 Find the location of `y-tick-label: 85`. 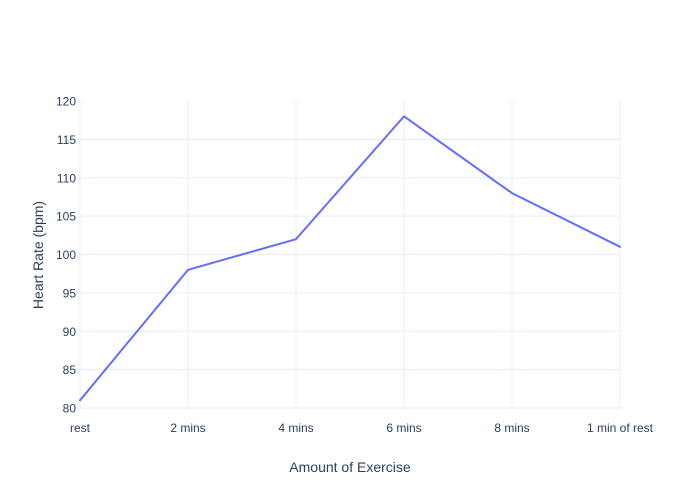

y-tick-label: 85 is located at coordinates (70, 370).